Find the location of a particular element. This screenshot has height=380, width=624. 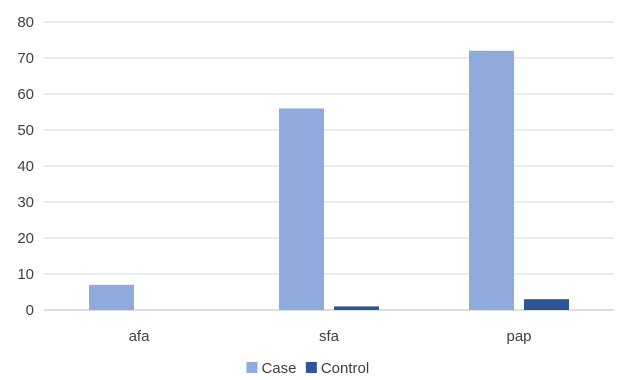

y-axis-tick-labels: 0 10 20 30 40 50 60 70 80 is located at coordinates (25, 166).